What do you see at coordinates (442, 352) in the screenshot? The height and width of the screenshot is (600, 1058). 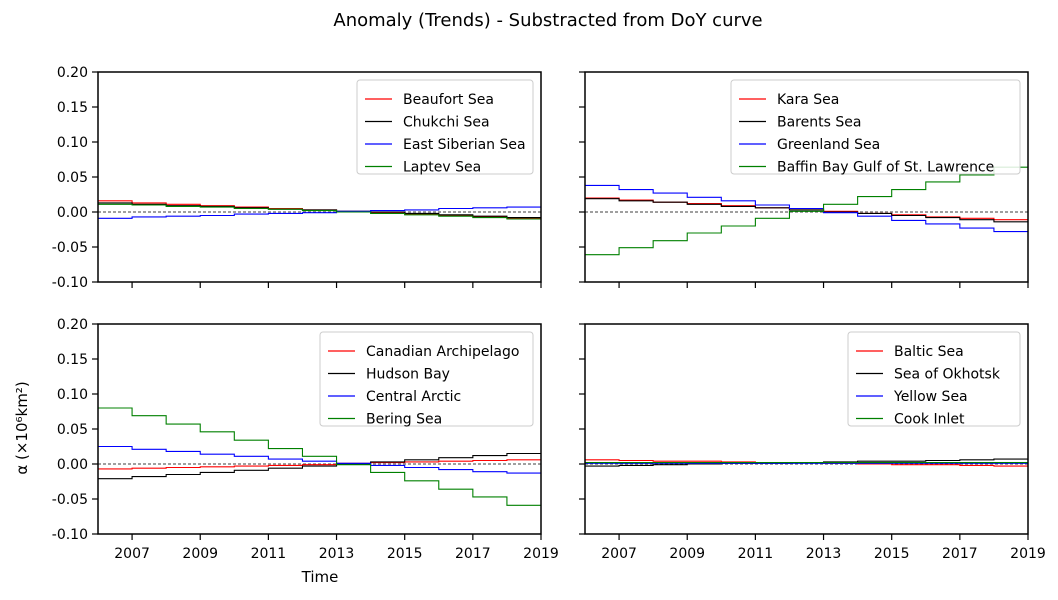 I see `legend-entry: Canadian Archipelago` at bounding box center [442, 352].